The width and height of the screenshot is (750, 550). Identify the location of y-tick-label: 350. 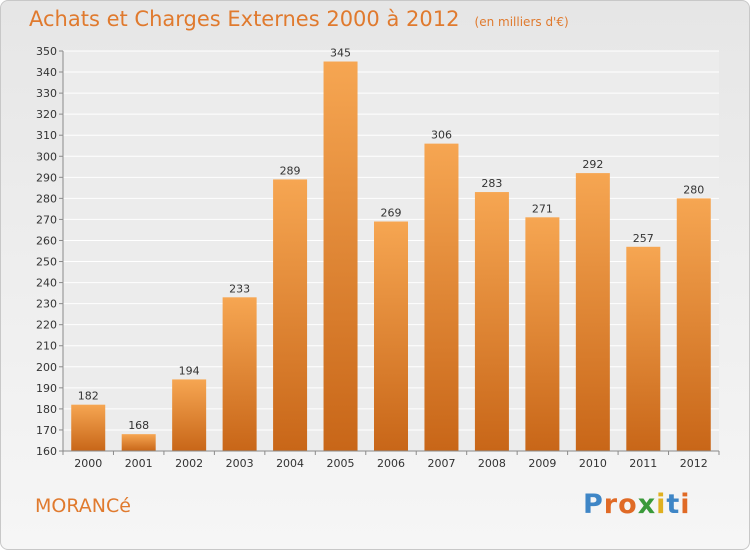
(46, 51).